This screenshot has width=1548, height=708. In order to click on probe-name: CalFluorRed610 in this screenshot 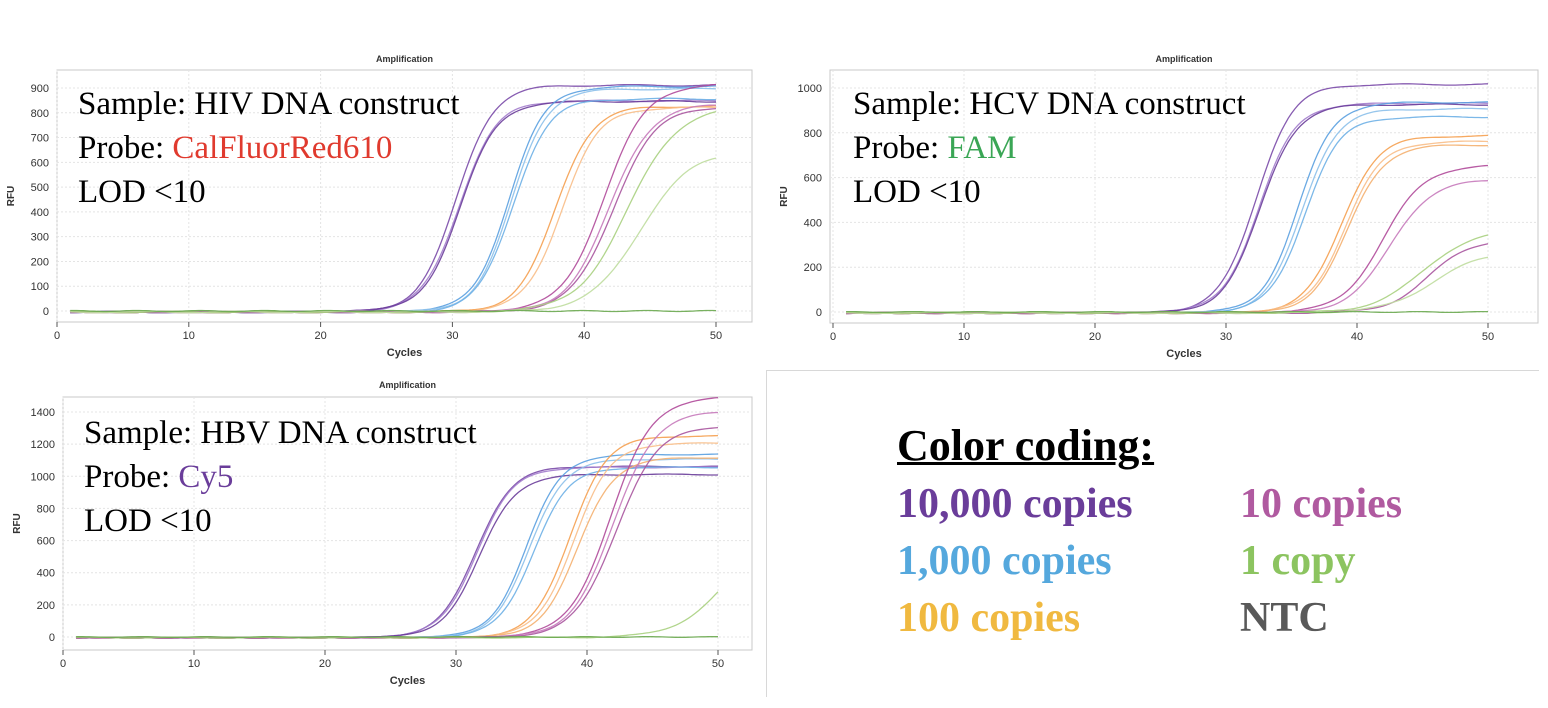, I will do `click(282, 148)`.